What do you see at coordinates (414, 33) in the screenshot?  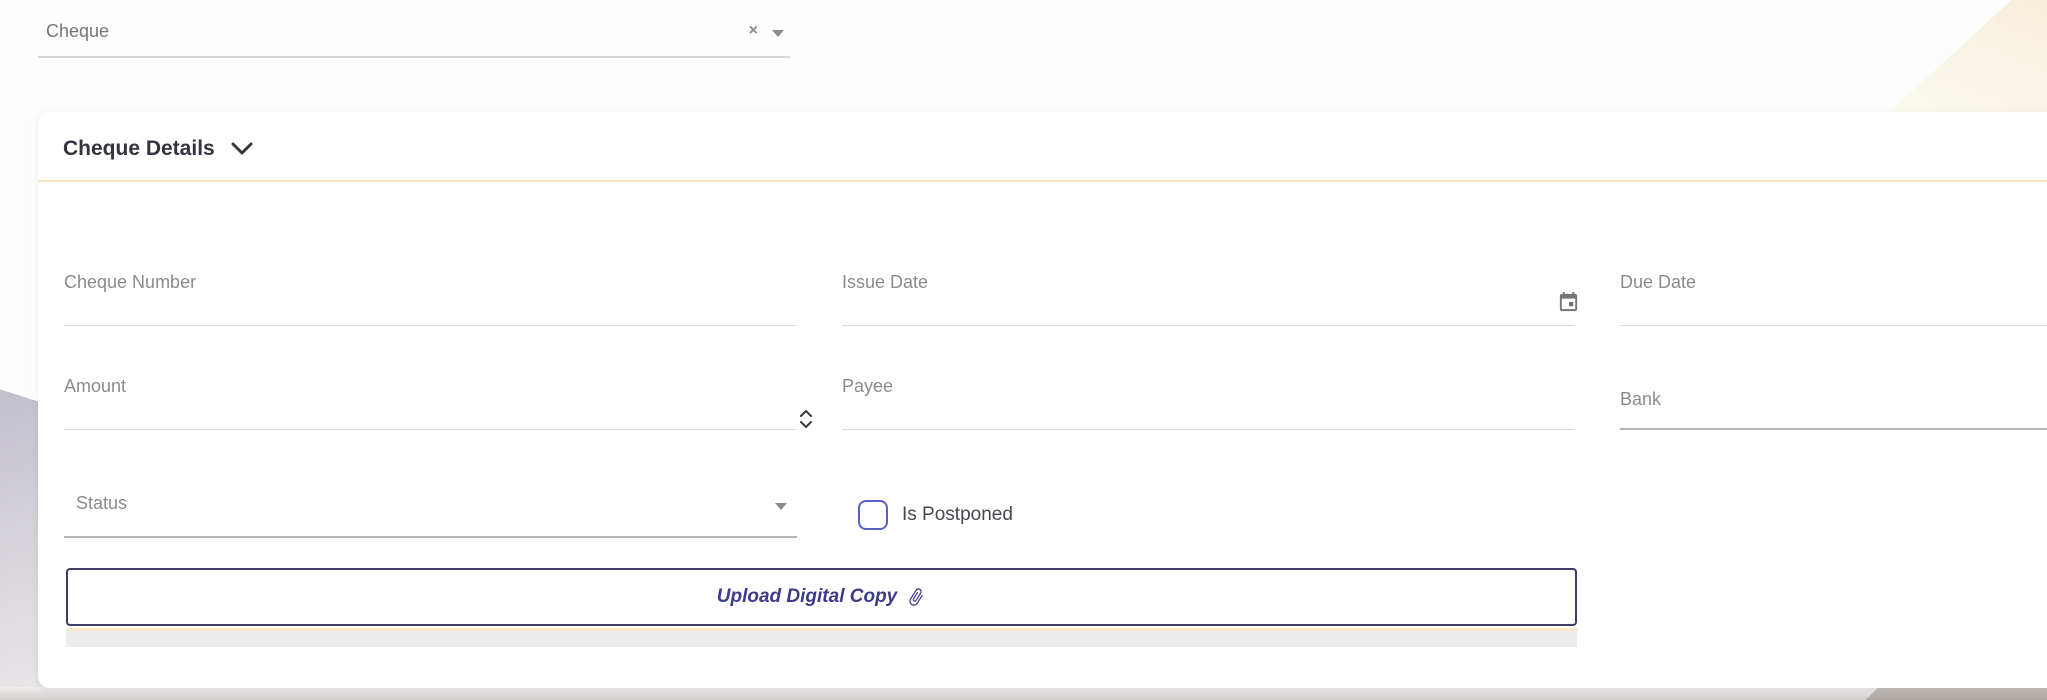 I see `entity-select: Cheque ×` at bounding box center [414, 33].